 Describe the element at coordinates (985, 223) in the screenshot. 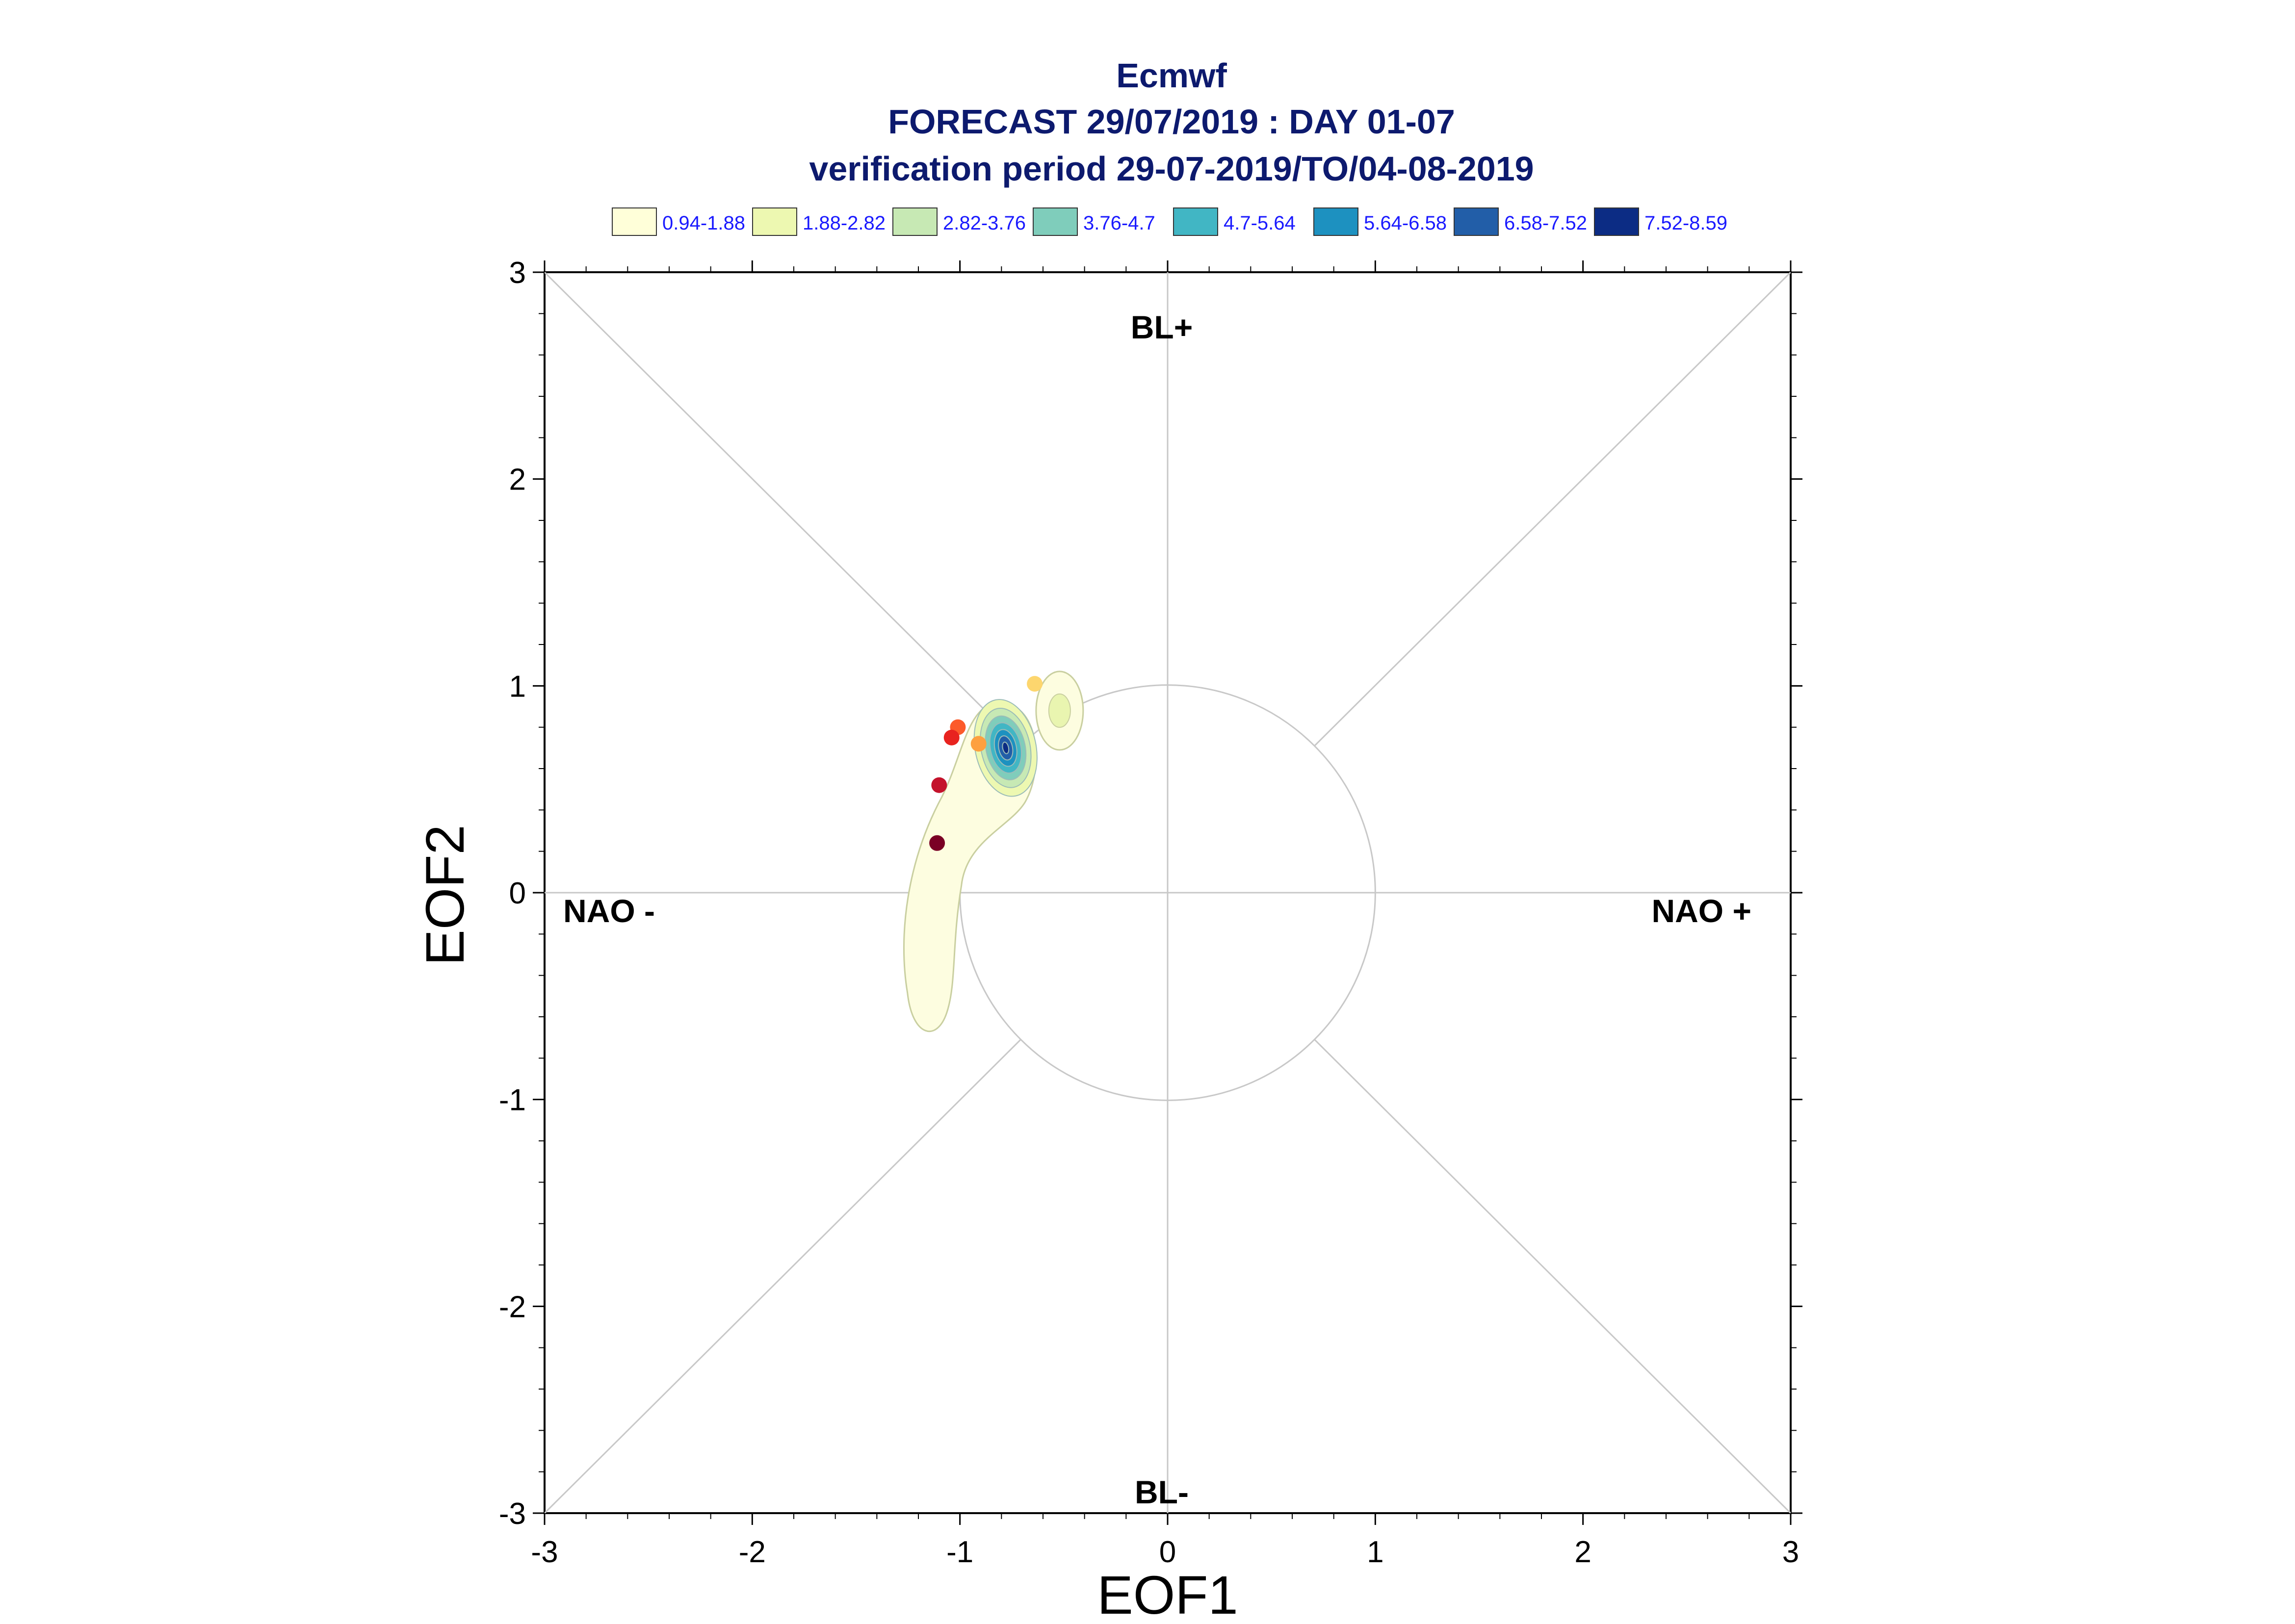

I see `legend-label: 2.82-3.76` at that location.